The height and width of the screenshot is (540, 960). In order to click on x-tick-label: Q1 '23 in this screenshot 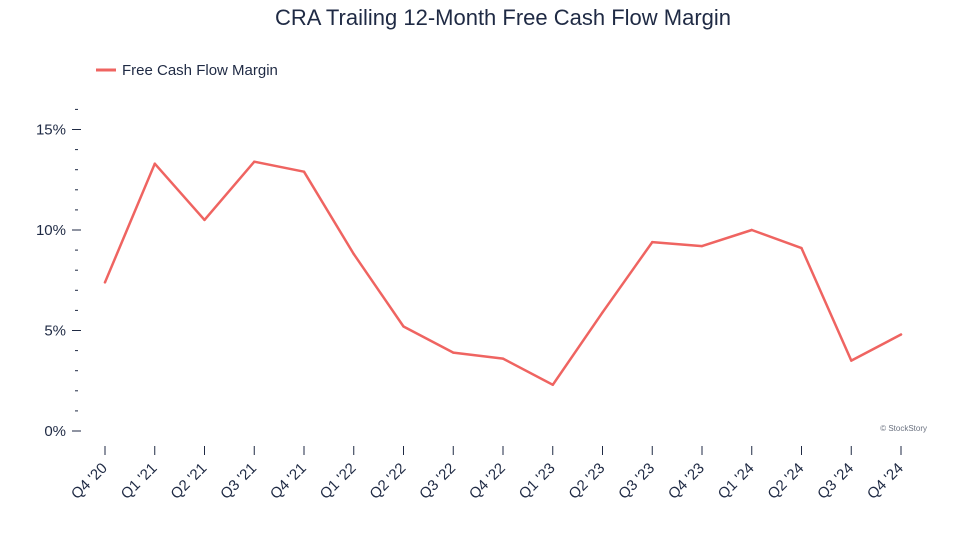, I will do `click(537, 481)`.